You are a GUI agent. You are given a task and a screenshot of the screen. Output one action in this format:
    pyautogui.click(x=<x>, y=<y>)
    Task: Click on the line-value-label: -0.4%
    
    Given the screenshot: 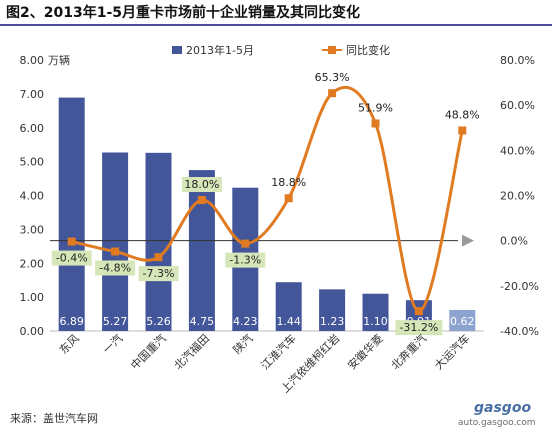 What is the action you would take?
    pyautogui.click(x=72, y=258)
    